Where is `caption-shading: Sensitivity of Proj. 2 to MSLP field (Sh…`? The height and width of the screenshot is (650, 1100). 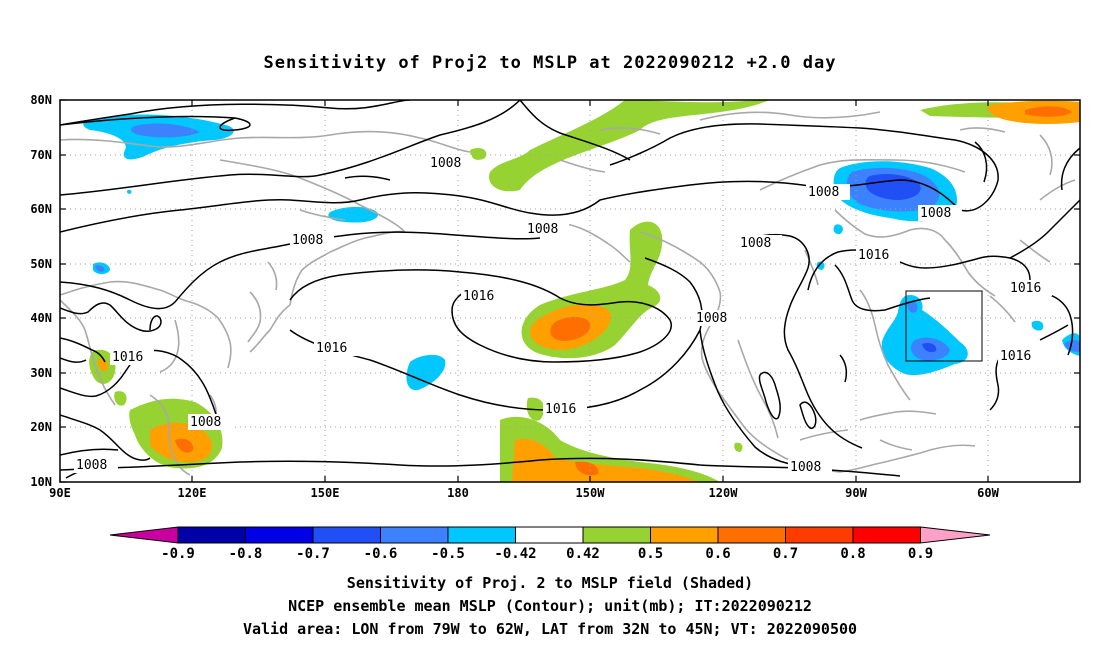 caption-shading: Sensitivity of Proj. 2 to MSLP field (Sh… is located at coordinates (550, 583).